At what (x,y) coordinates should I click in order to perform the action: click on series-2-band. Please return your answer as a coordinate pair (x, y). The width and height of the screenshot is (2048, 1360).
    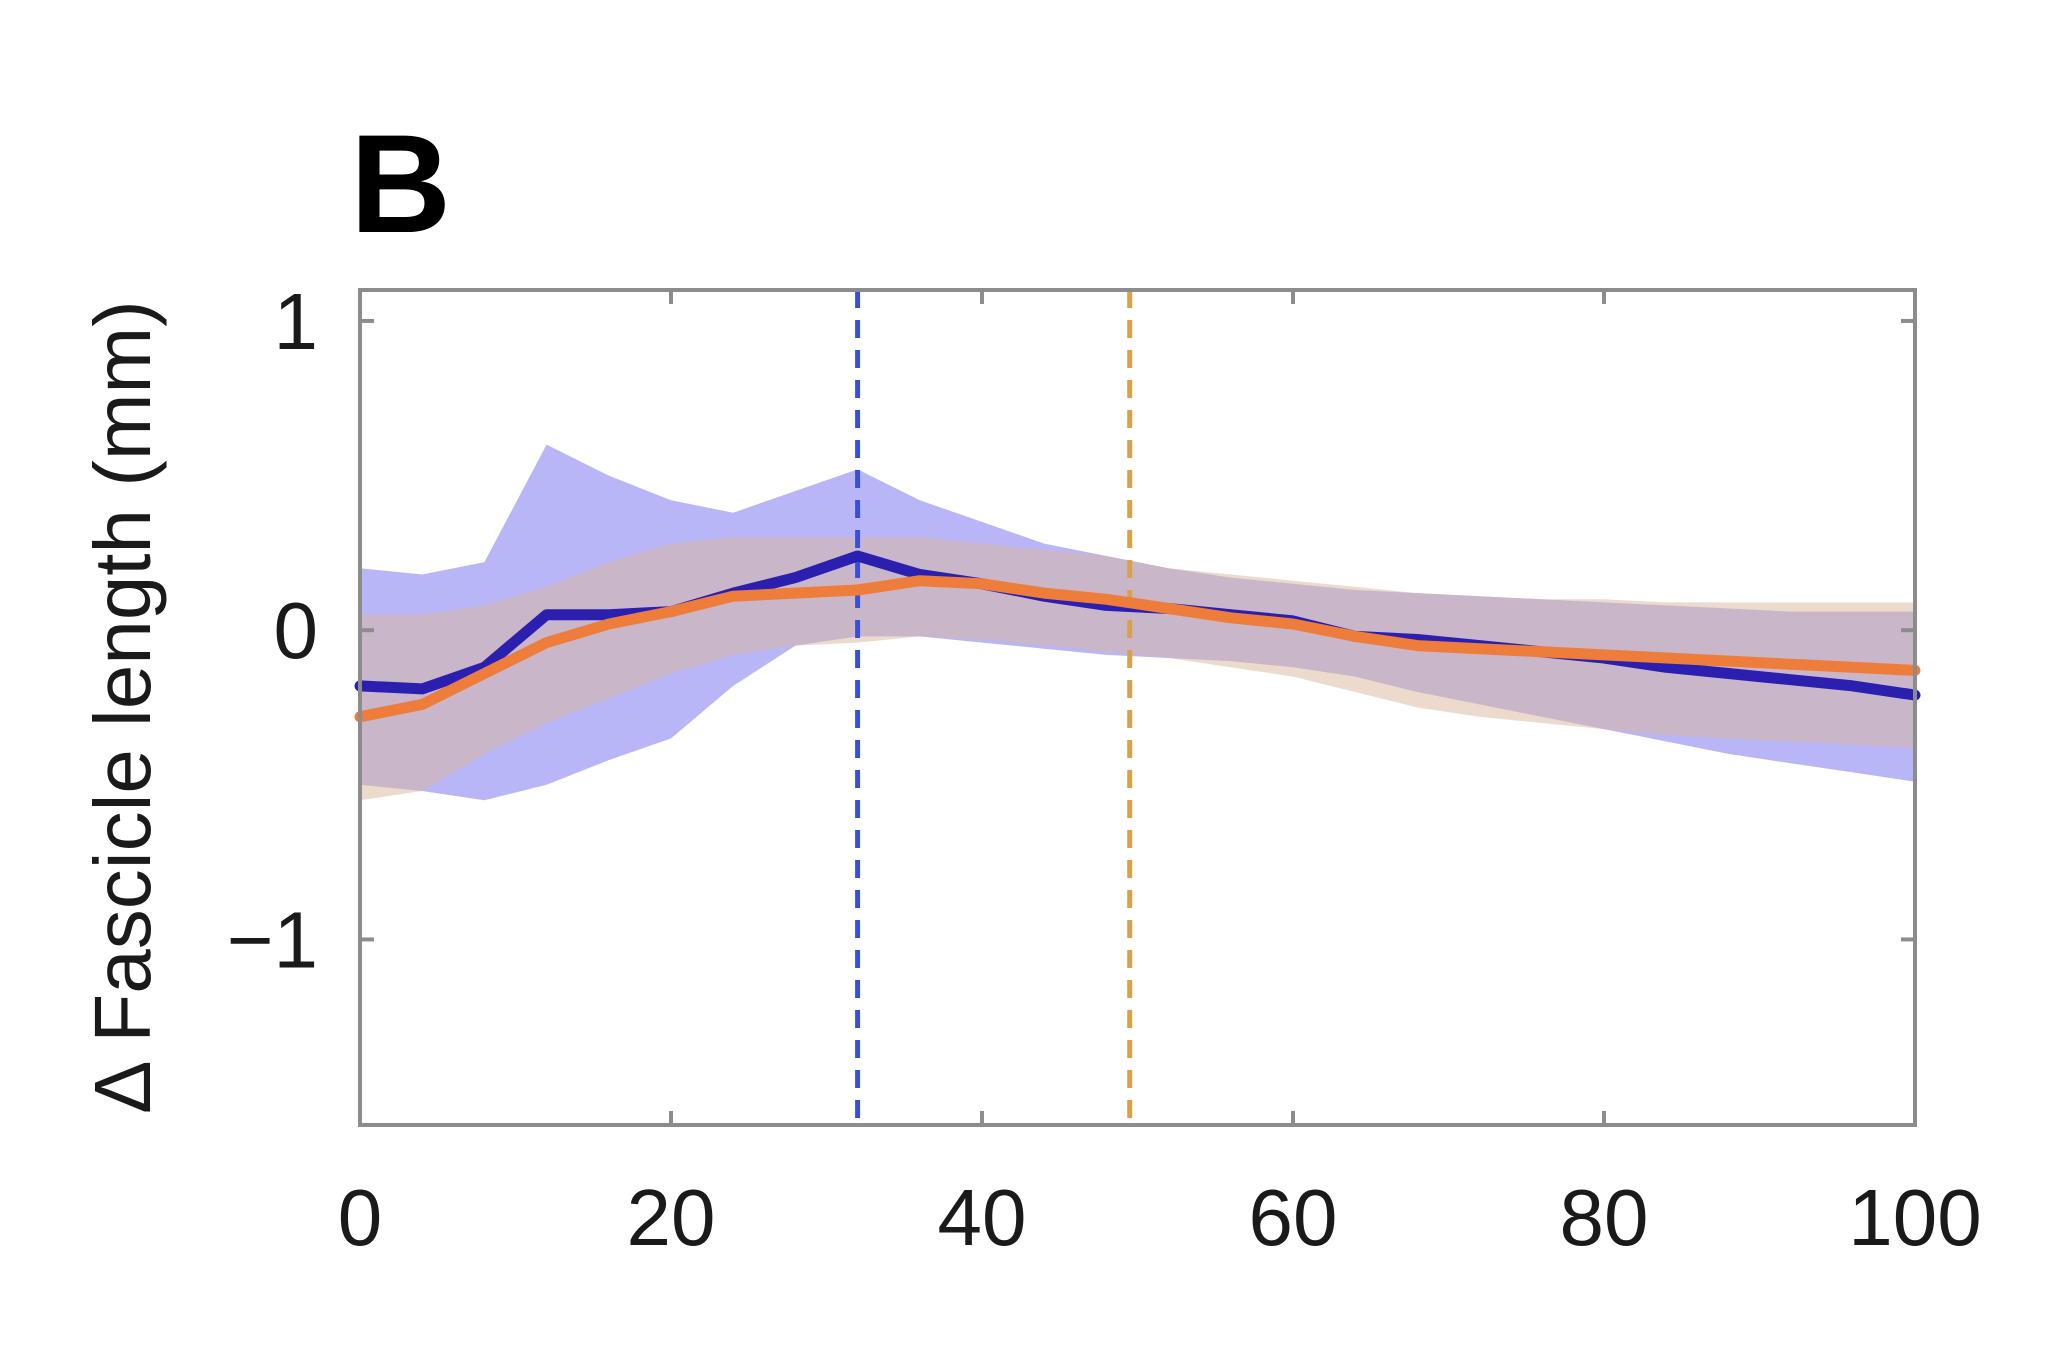
    Looking at the image, I should click on (1137, 669).